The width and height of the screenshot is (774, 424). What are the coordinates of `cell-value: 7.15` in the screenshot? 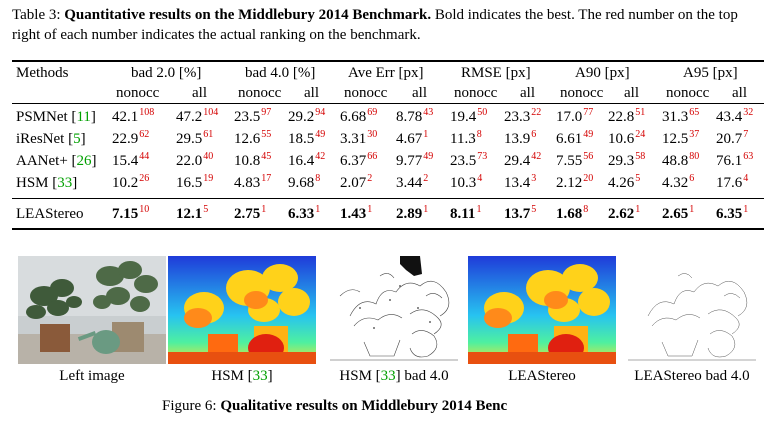 It's located at (125, 214).